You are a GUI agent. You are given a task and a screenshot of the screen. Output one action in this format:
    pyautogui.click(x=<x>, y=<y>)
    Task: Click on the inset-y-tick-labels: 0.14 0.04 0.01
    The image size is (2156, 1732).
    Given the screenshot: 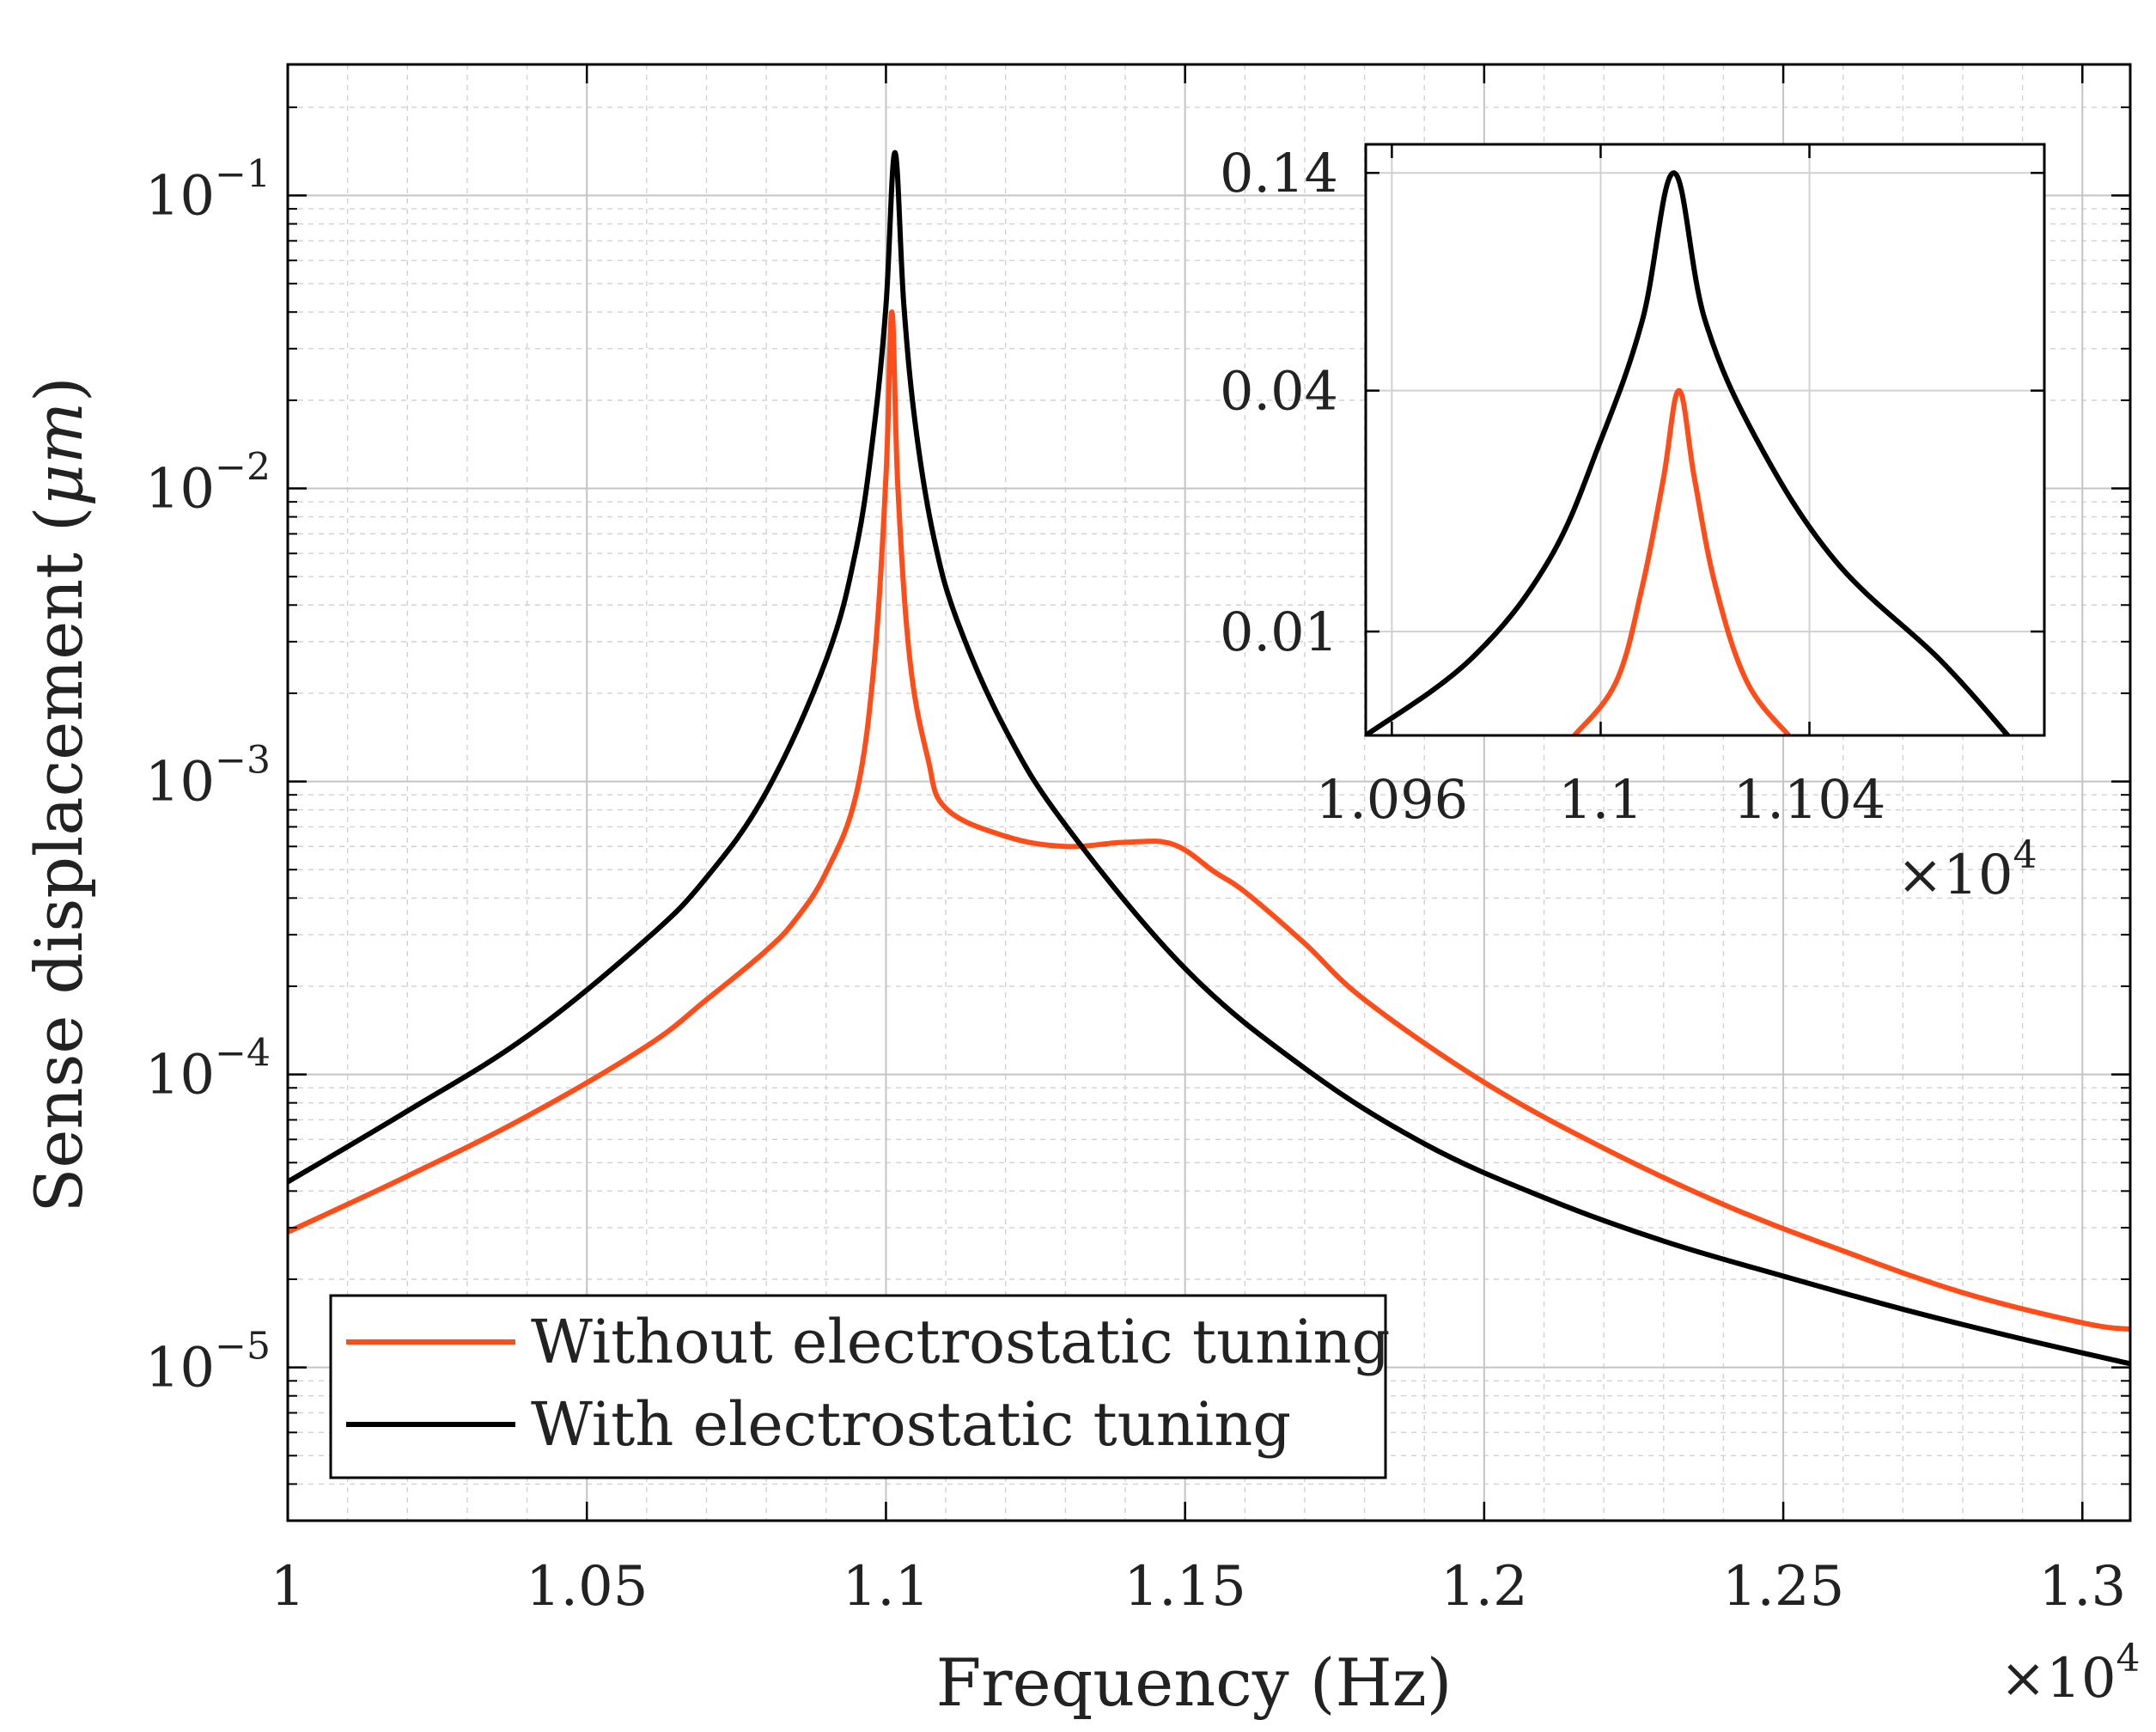 What is the action you would take?
    pyautogui.click(x=1279, y=402)
    